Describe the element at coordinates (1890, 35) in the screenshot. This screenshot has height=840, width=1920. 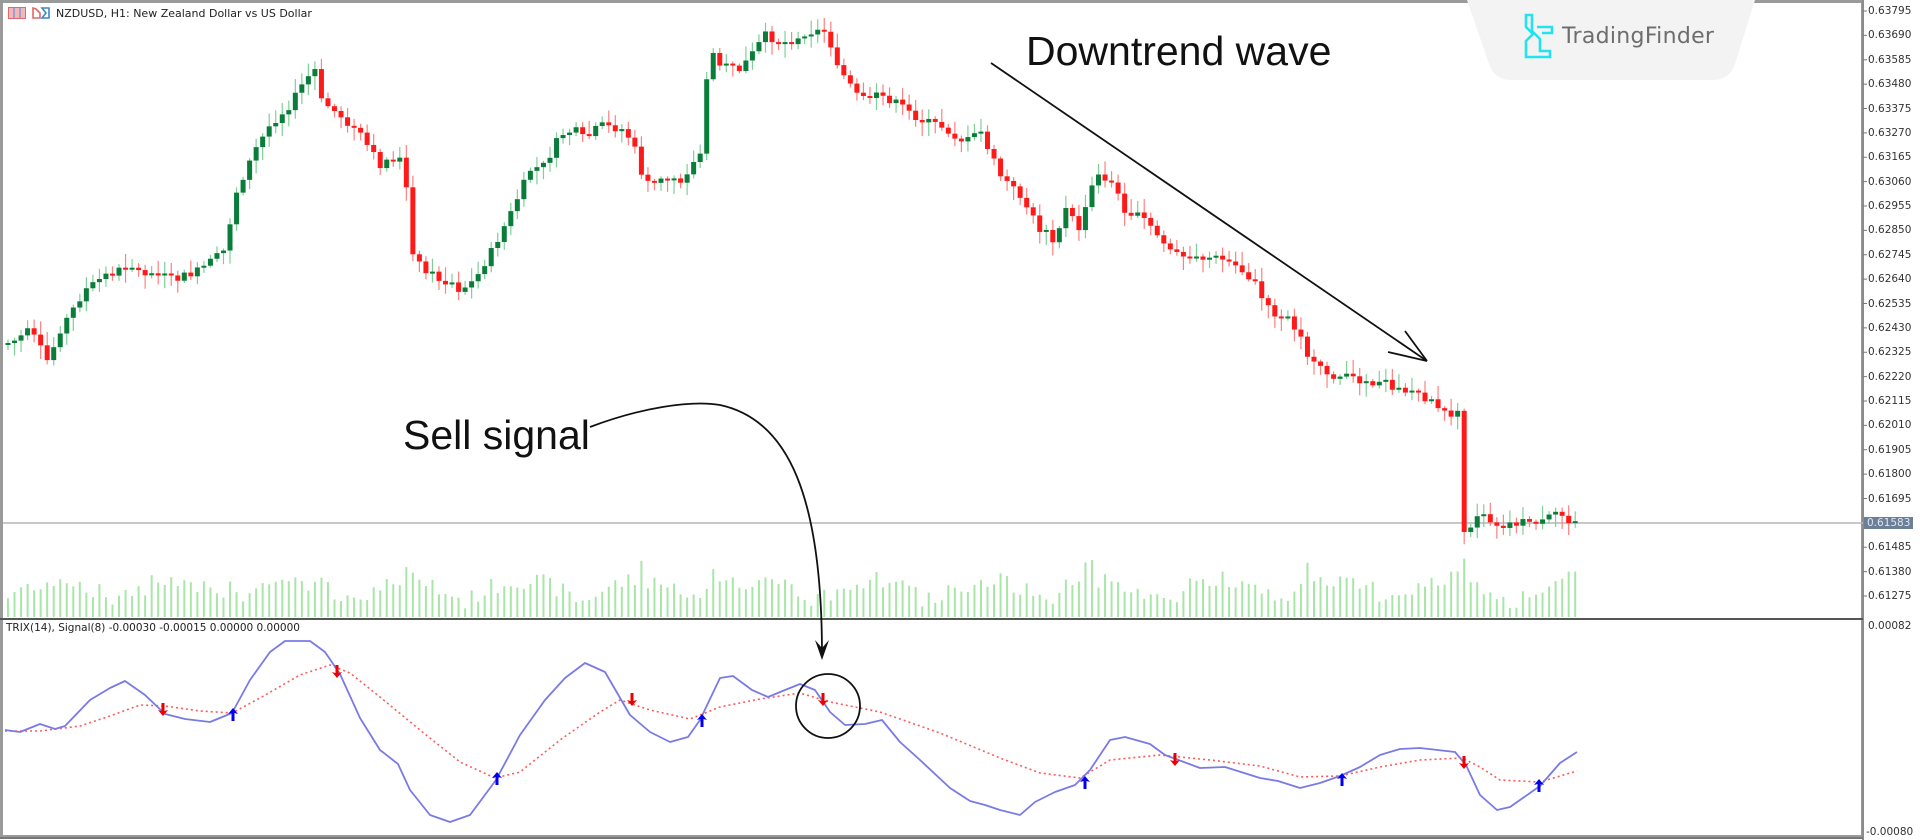
I see `price-axis-label: 0.63690` at that location.